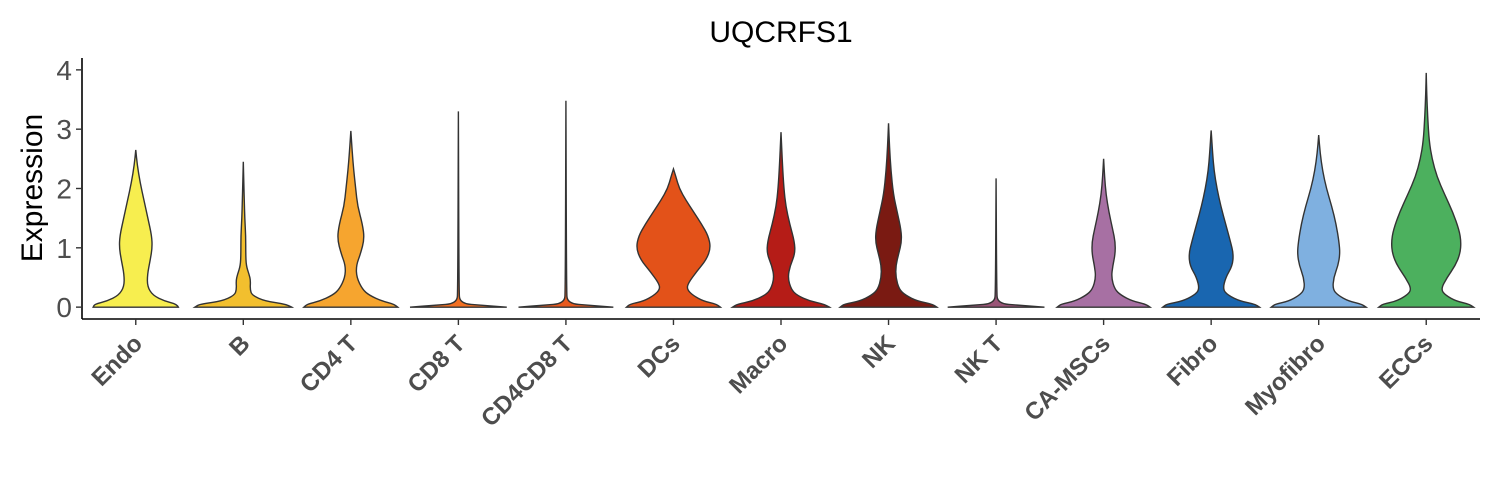  Describe the element at coordinates (673, 237) in the screenshot. I see `violin-dcs` at that location.